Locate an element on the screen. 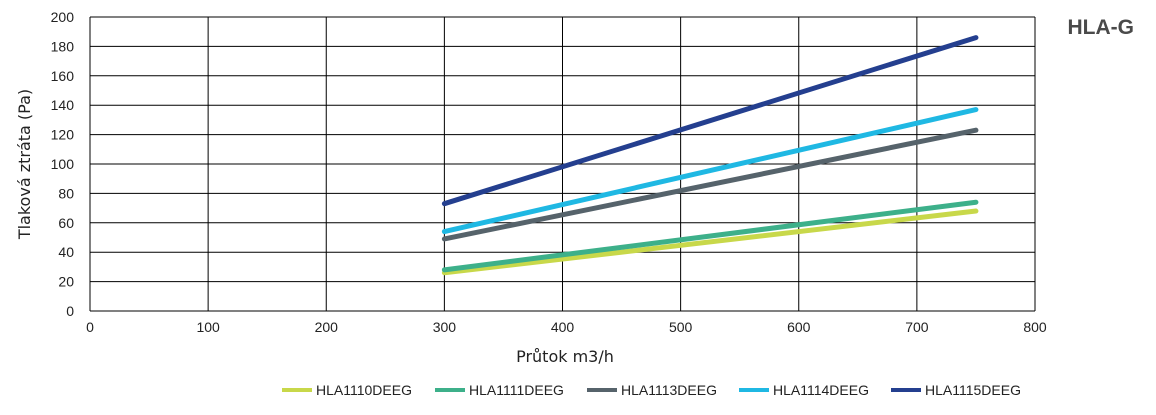 This screenshot has height=415, width=1156. y-tick-label: 100 is located at coordinates (63, 164).